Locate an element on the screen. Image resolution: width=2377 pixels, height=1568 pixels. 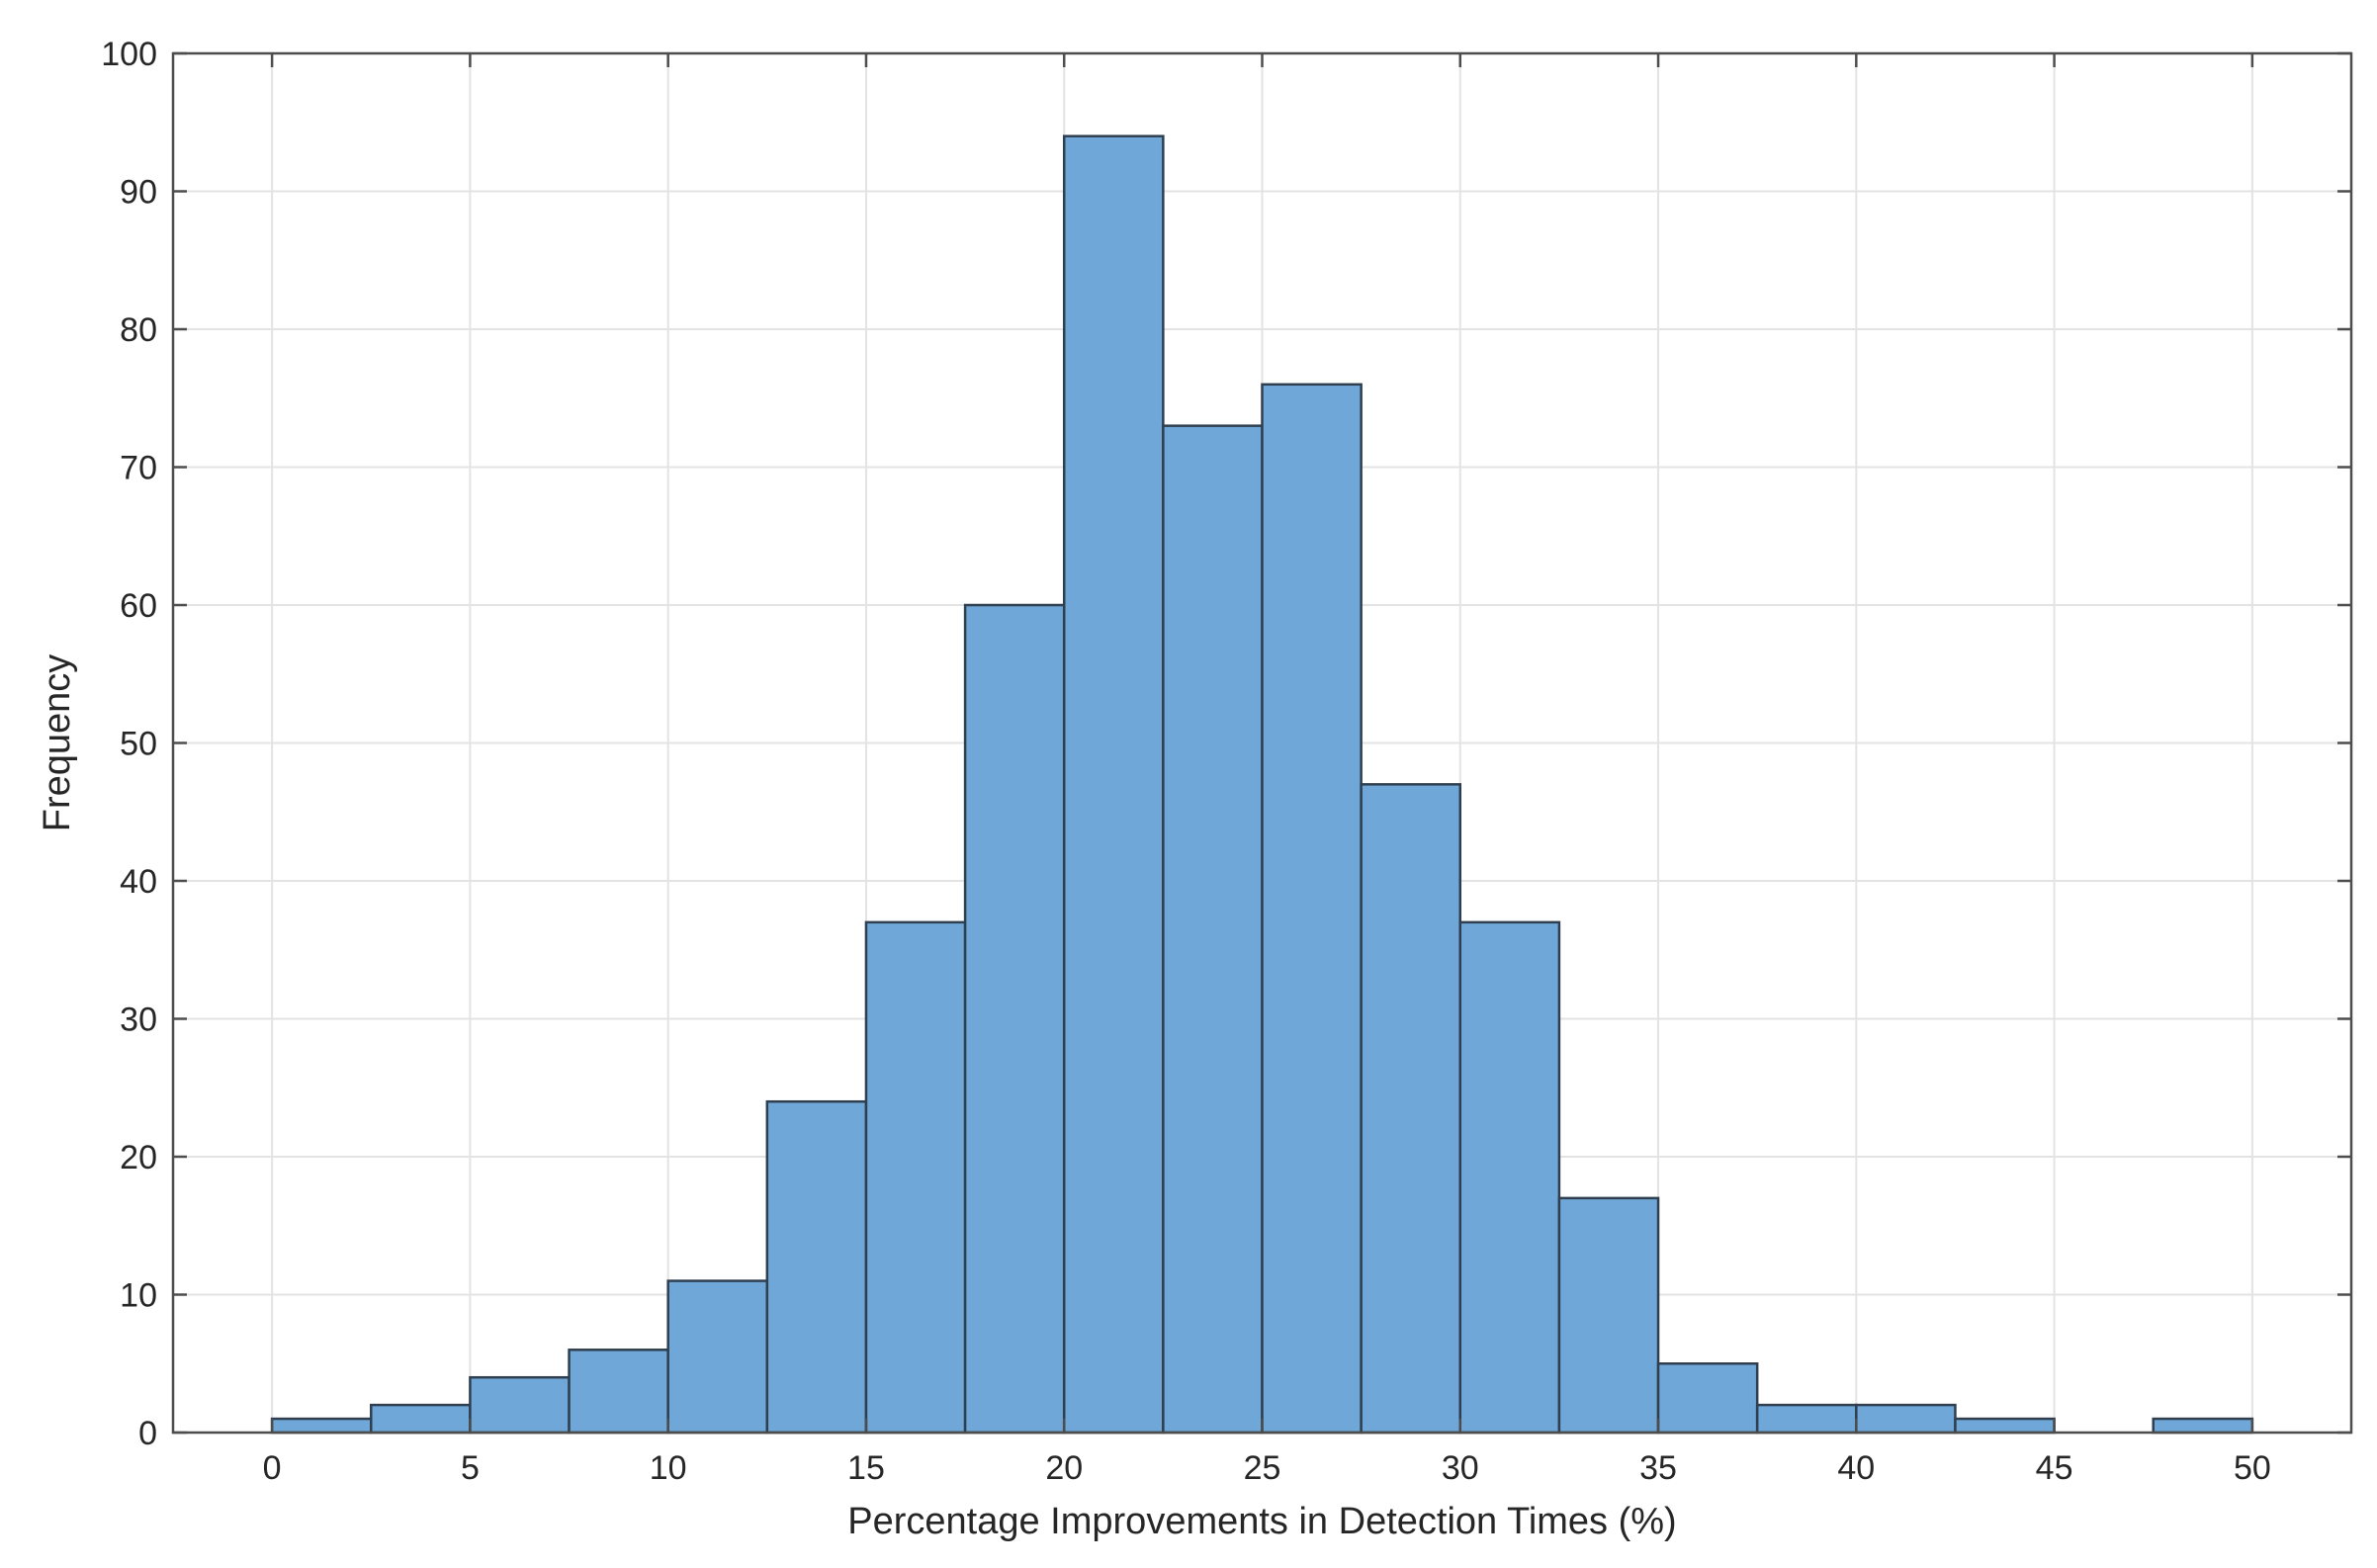
y-axis-label: Frequency is located at coordinates (57, 743).